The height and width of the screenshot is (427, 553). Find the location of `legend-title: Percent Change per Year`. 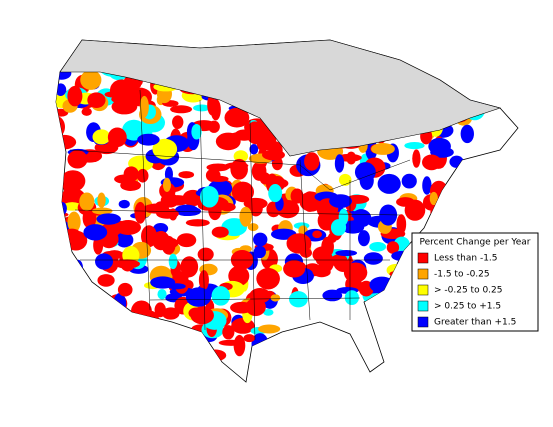

legend-title: Percent Change per Year is located at coordinates (475, 243).